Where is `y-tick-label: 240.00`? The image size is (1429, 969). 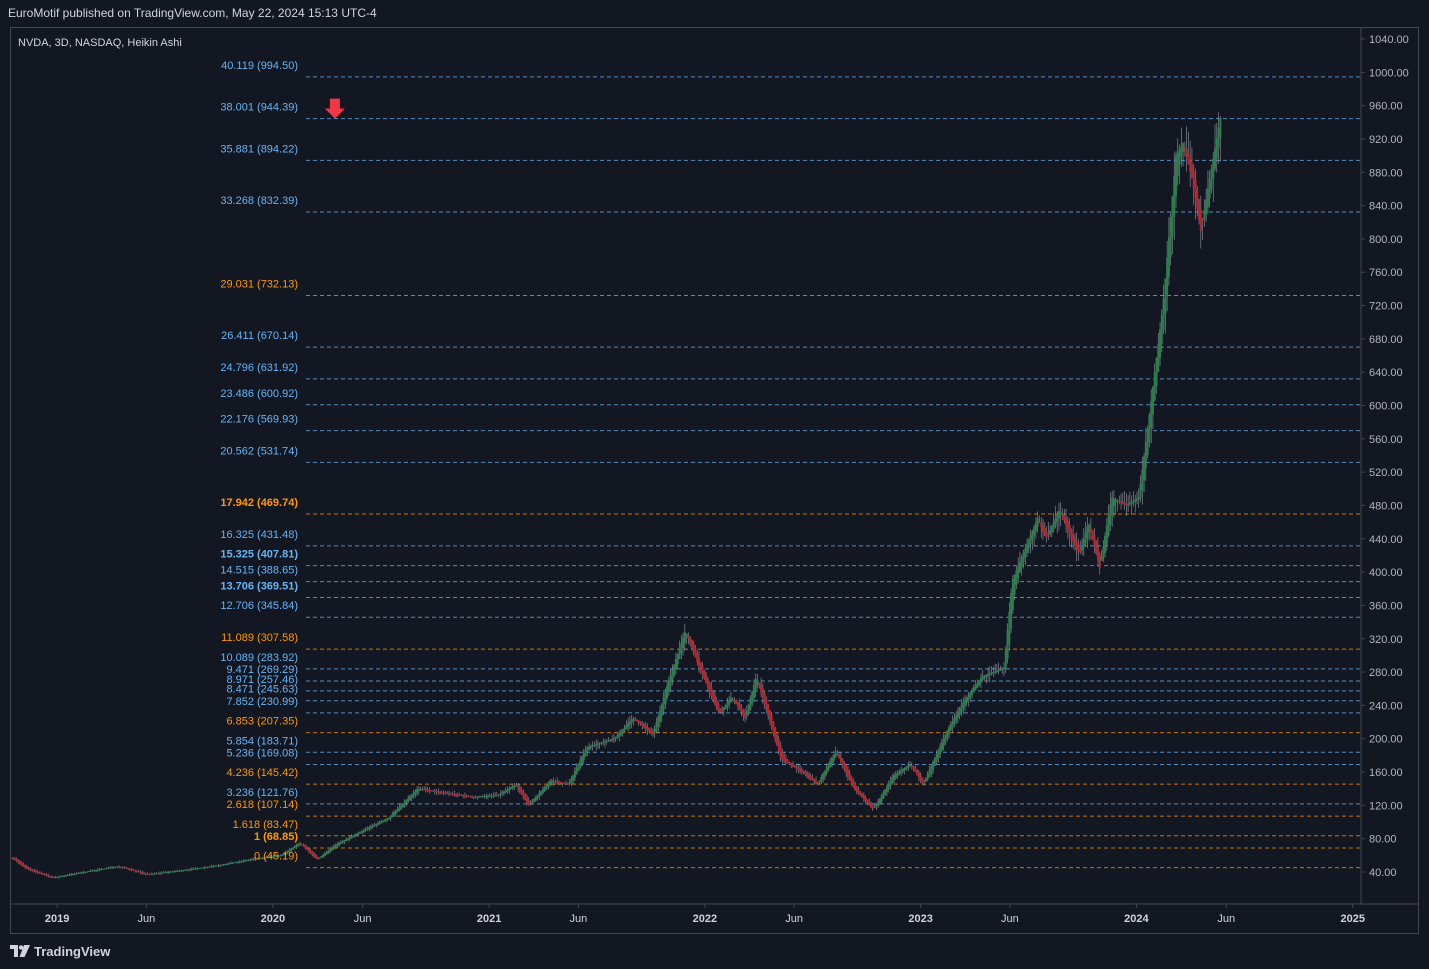
y-tick-label: 240.00 is located at coordinates (1386, 706).